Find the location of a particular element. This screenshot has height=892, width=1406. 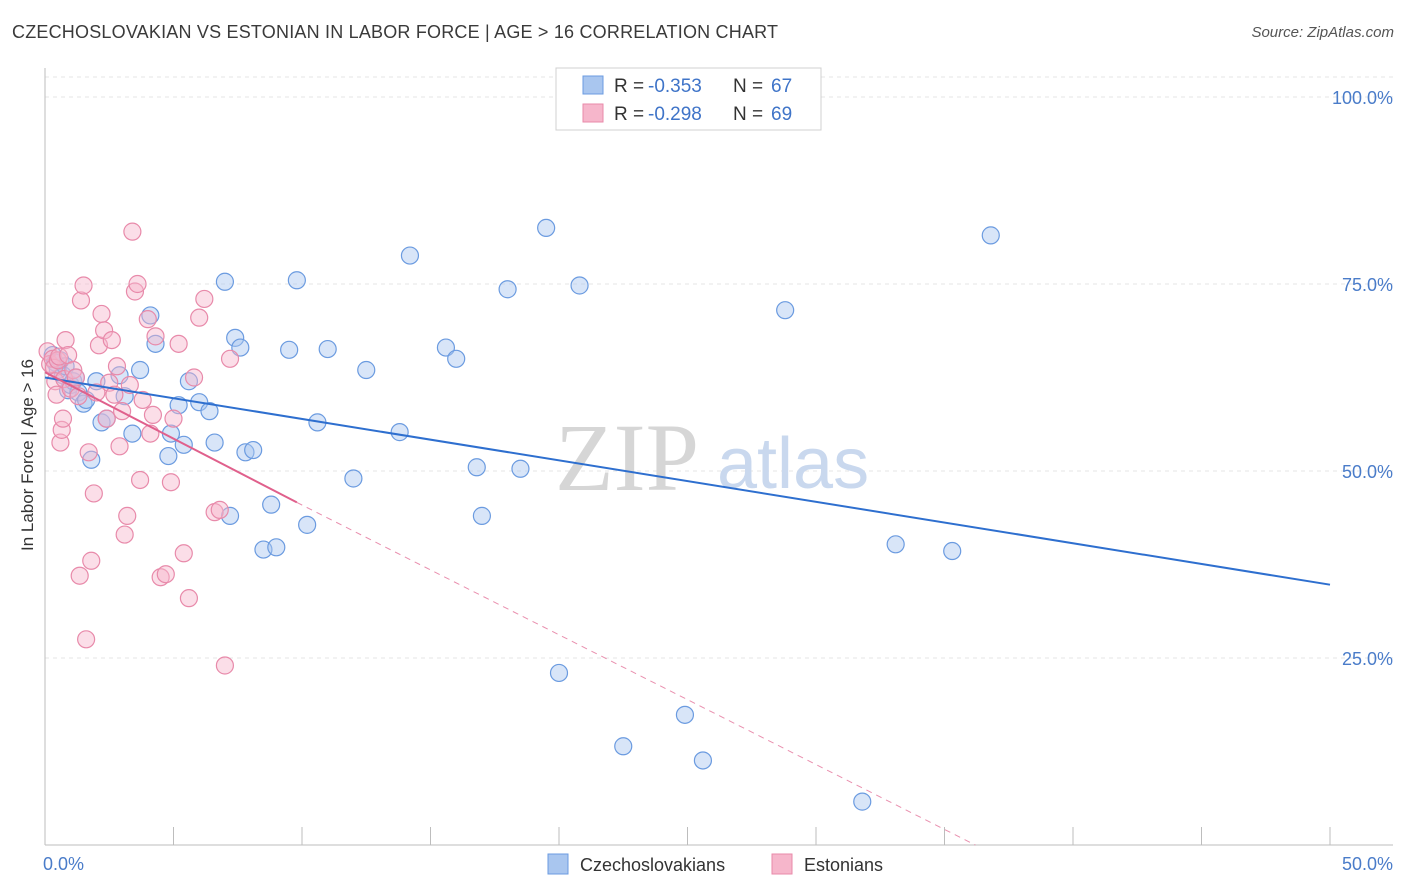

legend-n-value-czech: 67 is located at coordinates (781, 86).